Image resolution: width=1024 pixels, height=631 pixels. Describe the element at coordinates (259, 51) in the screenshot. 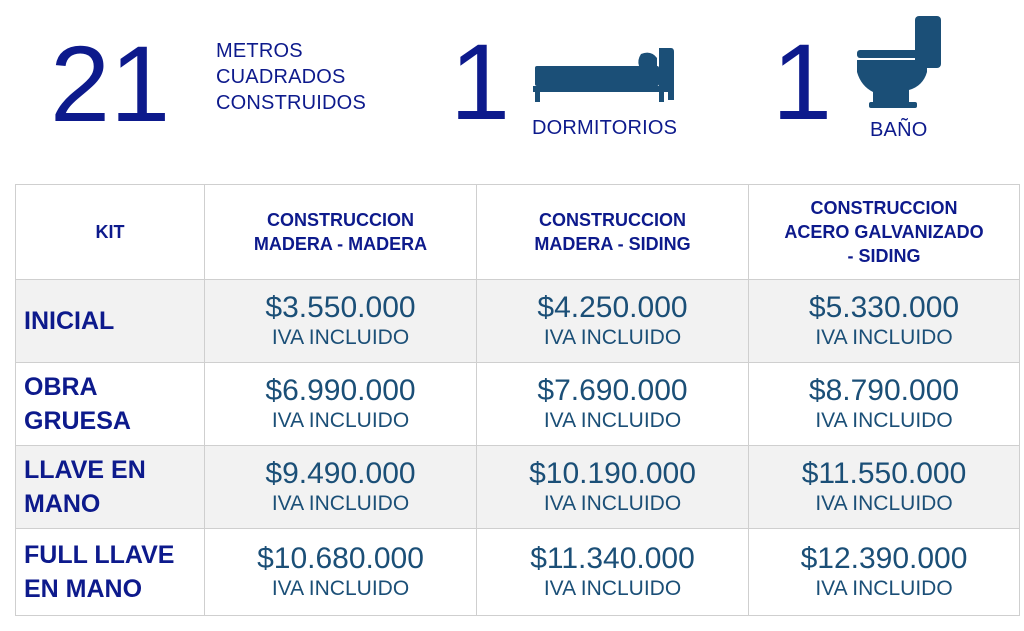

I see `area-label-line: METROS` at that location.